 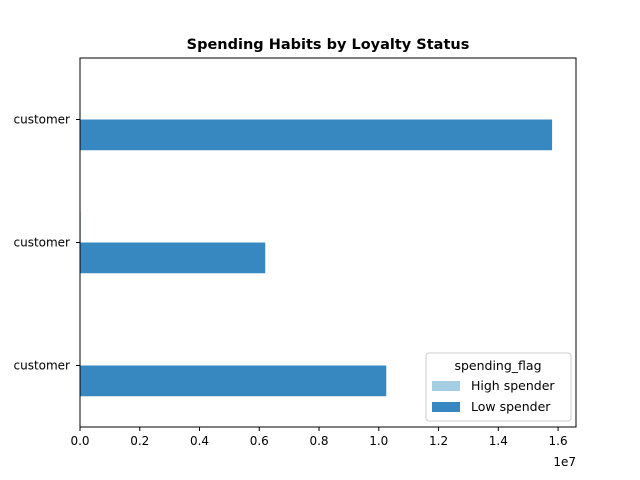 What do you see at coordinates (378, 441) in the screenshot?
I see `x-tick-label-5: 1.0` at bounding box center [378, 441].